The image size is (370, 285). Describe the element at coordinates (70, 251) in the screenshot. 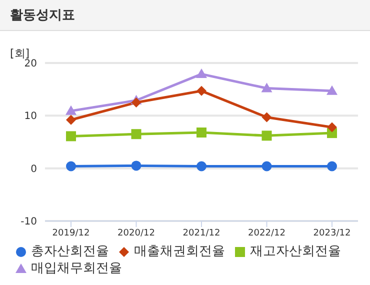

I see `legend-label: 총자산회전율` at that location.